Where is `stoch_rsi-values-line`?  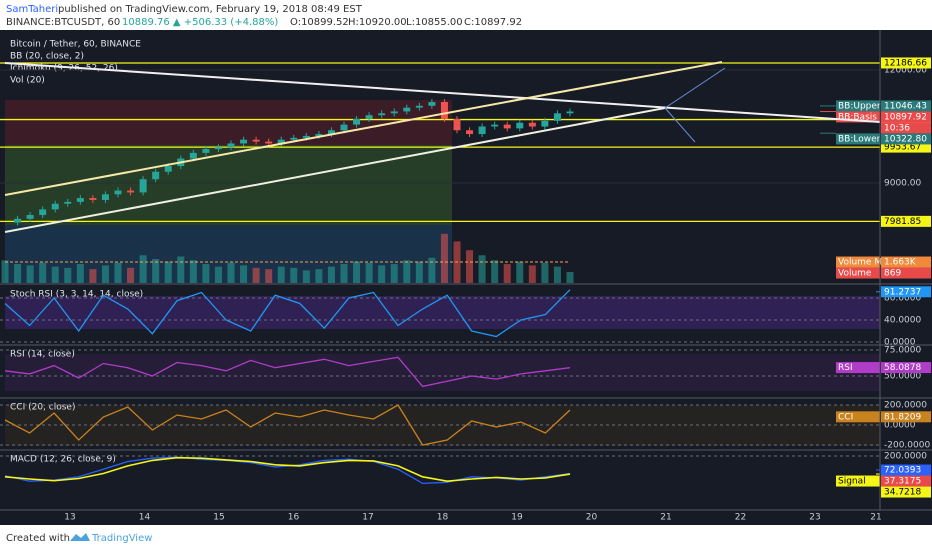 stoch_rsi-values-line is located at coordinates (287, 313).